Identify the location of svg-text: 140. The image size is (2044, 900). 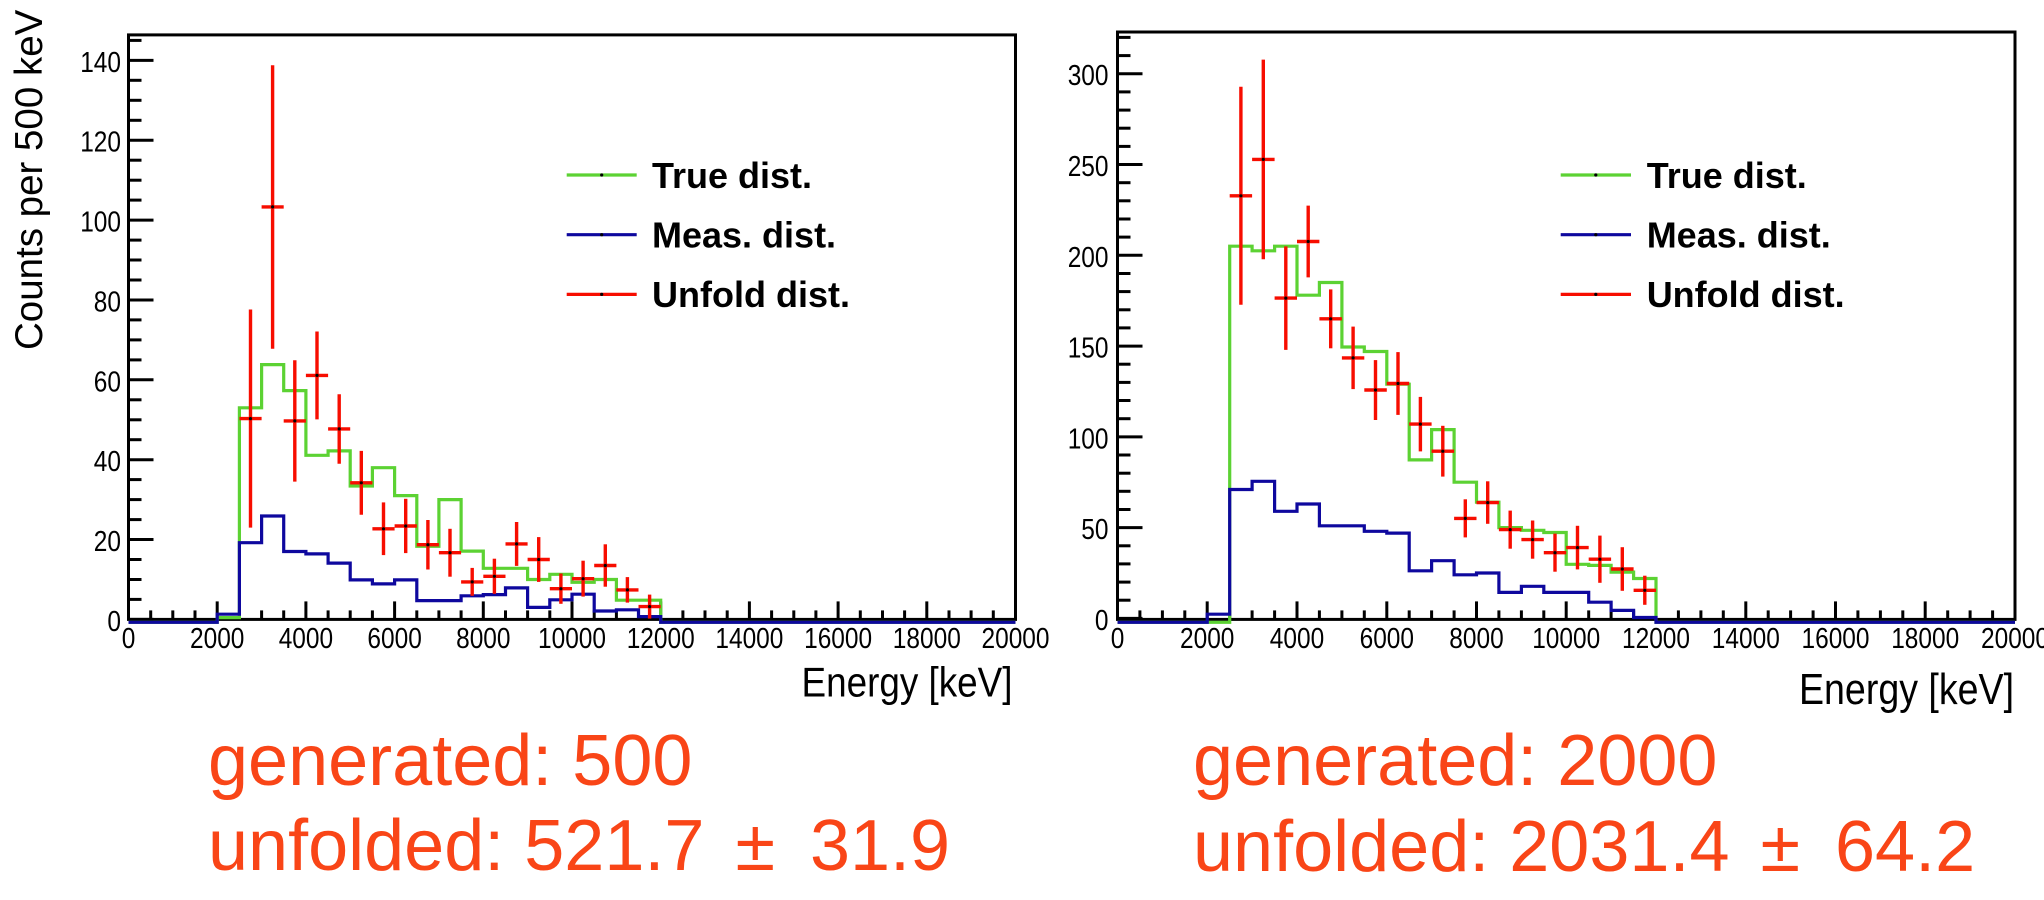
(100, 63).